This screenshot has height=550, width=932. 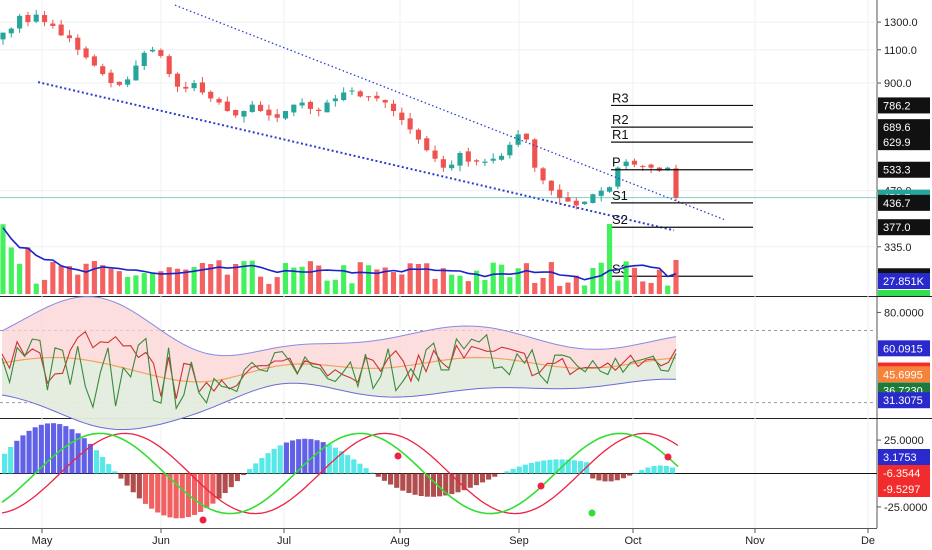 I want to click on oscillator-signal-line, so click(x=339, y=364).